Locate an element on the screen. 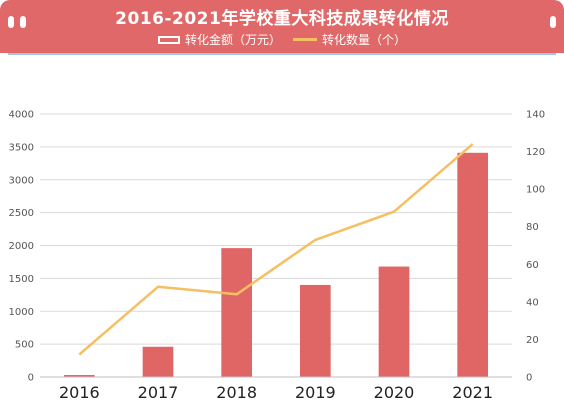 This screenshot has height=414, width=564. legend-label-amount: 转化金额（万元） is located at coordinates (232, 40).